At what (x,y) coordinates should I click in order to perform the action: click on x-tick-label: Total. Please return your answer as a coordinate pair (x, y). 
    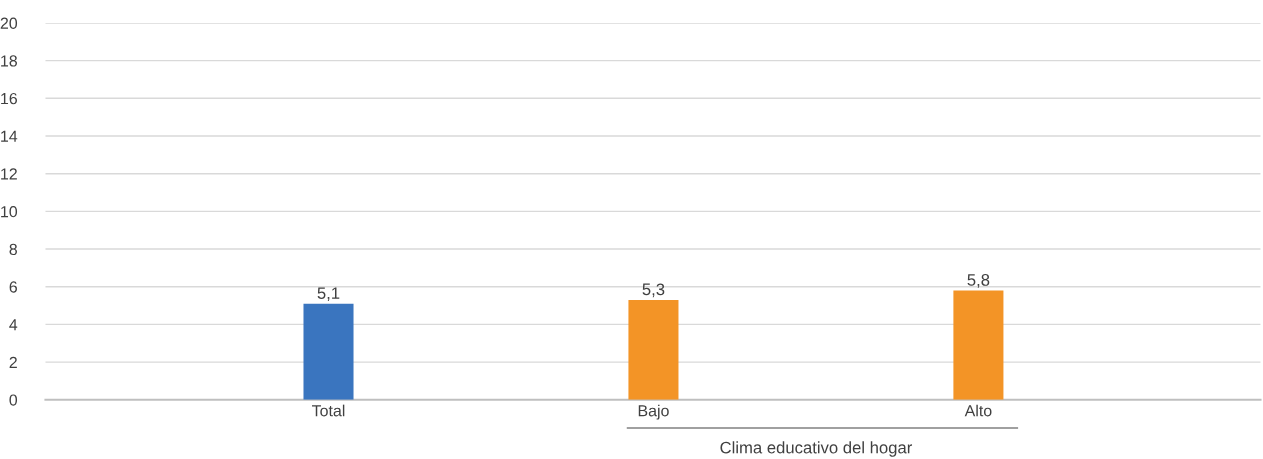
    Looking at the image, I should click on (328, 410).